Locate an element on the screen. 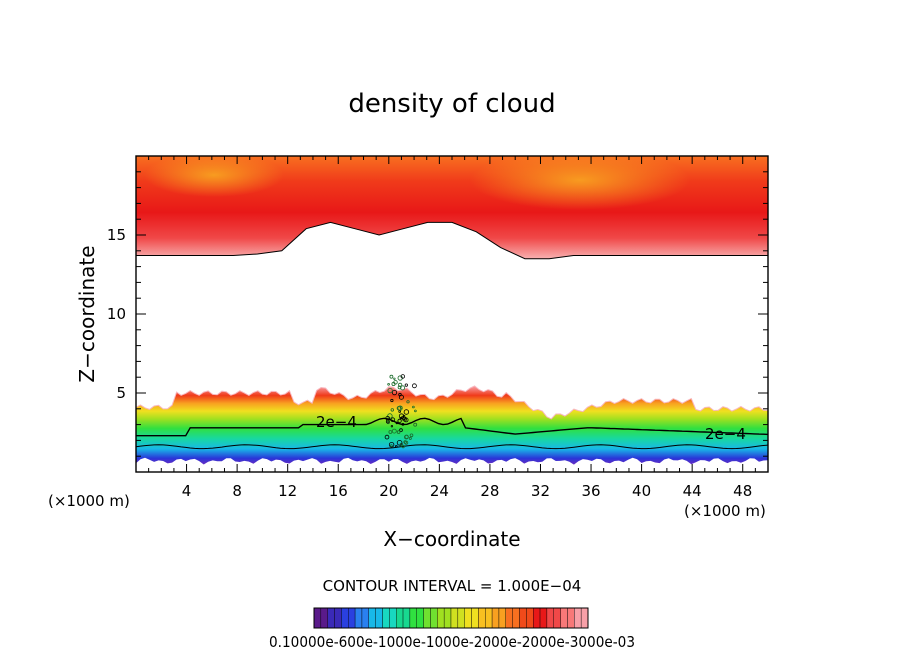 This screenshot has height=654, width=904. contour-interval: CONTOUR INTERVAL = 1.000E−04 is located at coordinates (452, 586).